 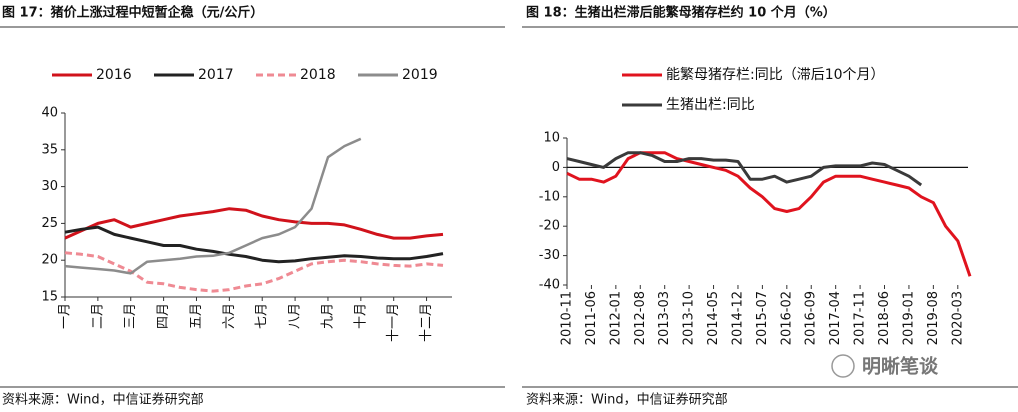 What do you see at coordinates (811, 318) in the screenshot?
I see `x-tick-label: 2016-09` at bounding box center [811, 318].